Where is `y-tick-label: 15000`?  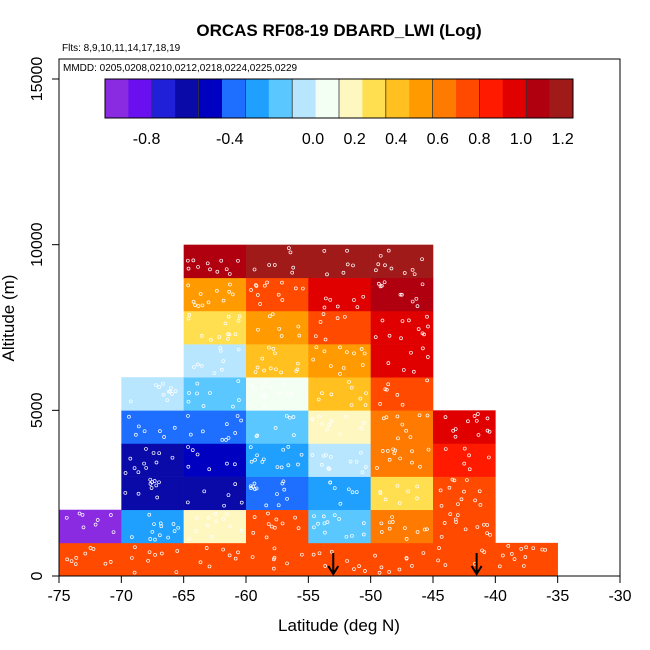
y-tick-label: 15000 is located at coordinates (37, 79).